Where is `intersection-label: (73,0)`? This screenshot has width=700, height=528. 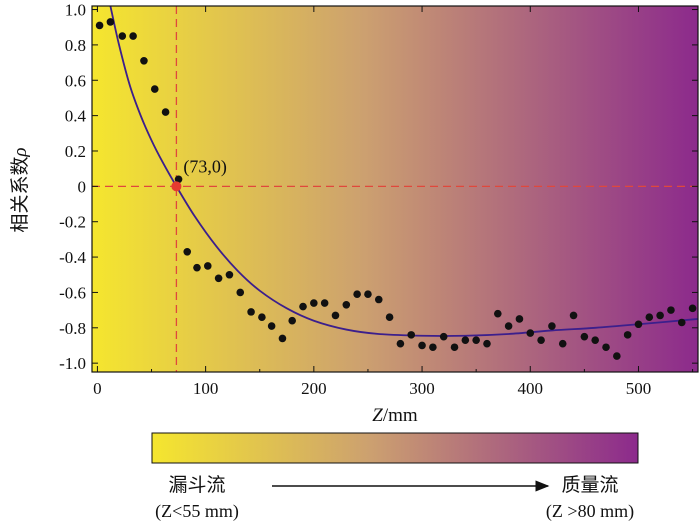
intersection-label: (73,0) is located at coordinates (205, 166).